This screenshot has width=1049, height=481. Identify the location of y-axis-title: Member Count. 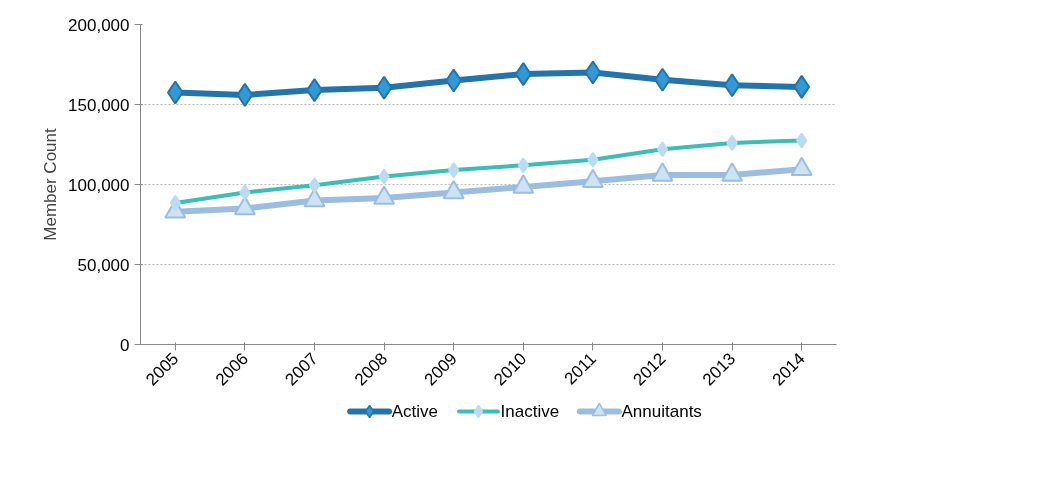
(51, 184).